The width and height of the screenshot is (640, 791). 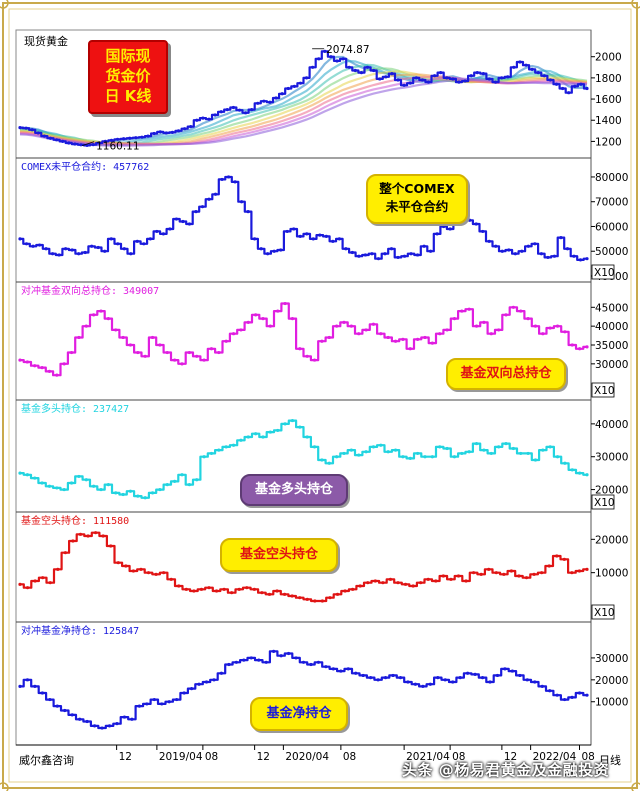 I want to click on unit-badge-box, so click(x=603, y=502).